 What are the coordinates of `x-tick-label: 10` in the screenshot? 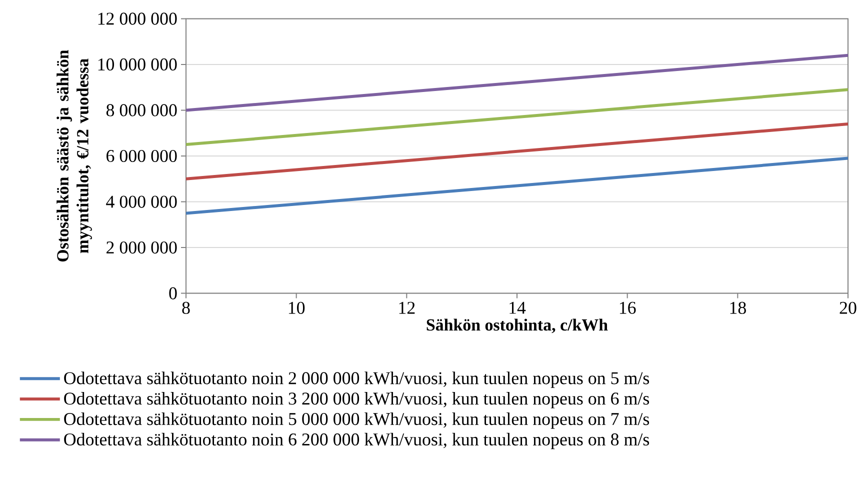 It's located at (296, 308).